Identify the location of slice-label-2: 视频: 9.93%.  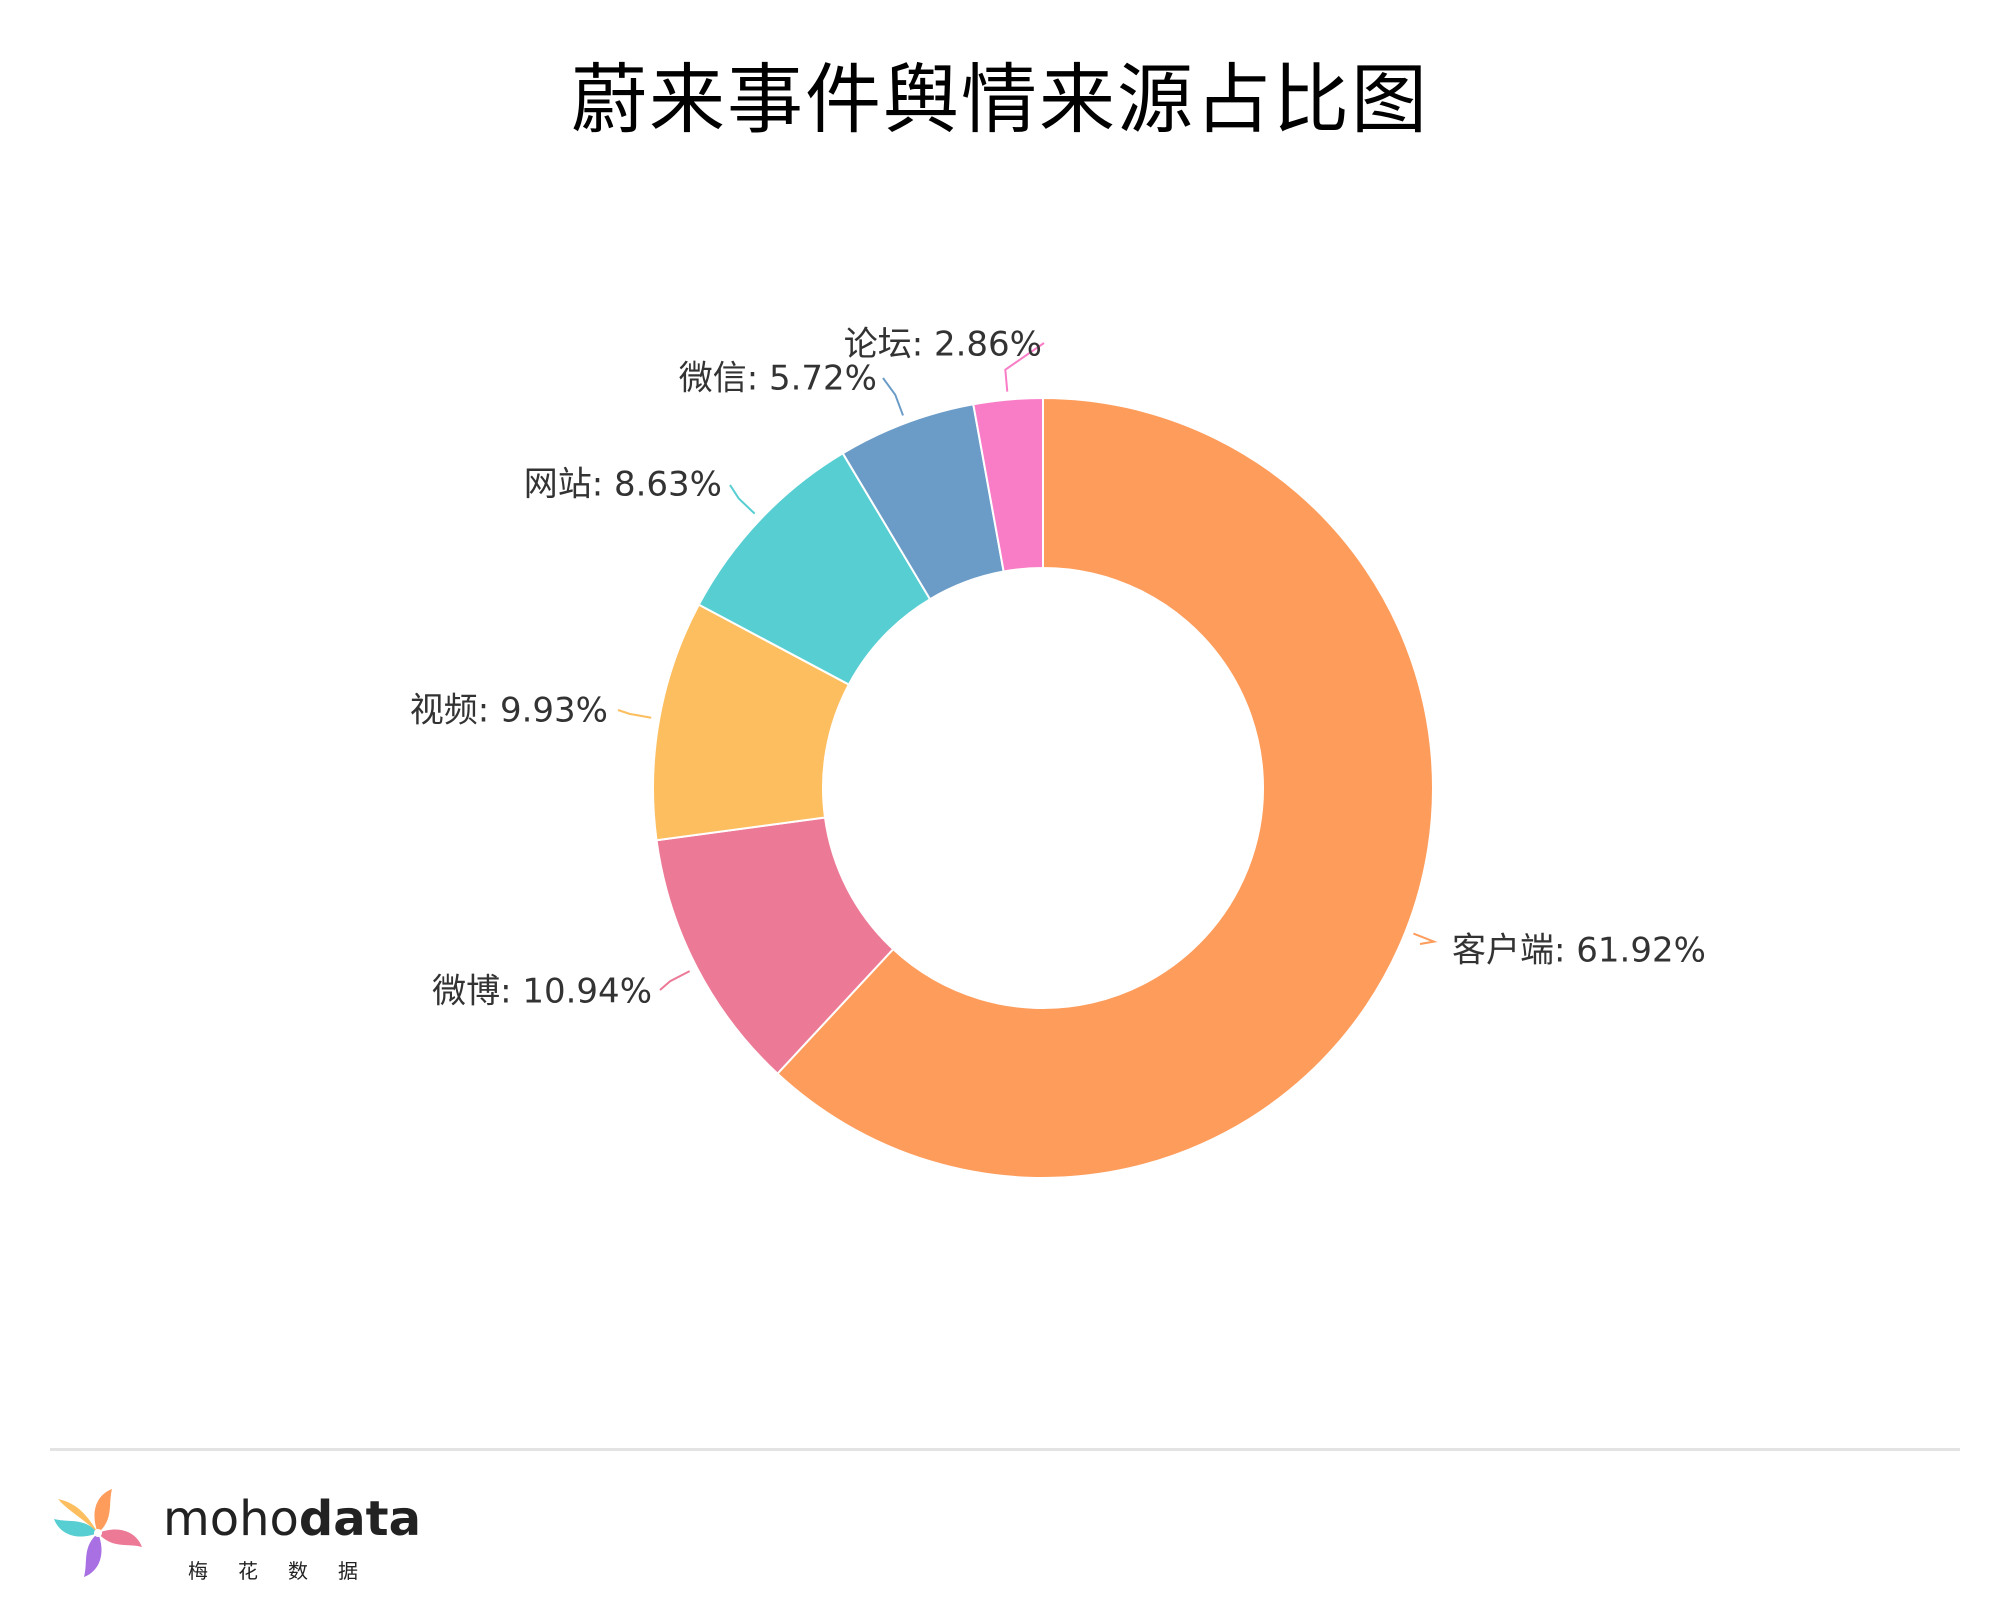
(509, 711).